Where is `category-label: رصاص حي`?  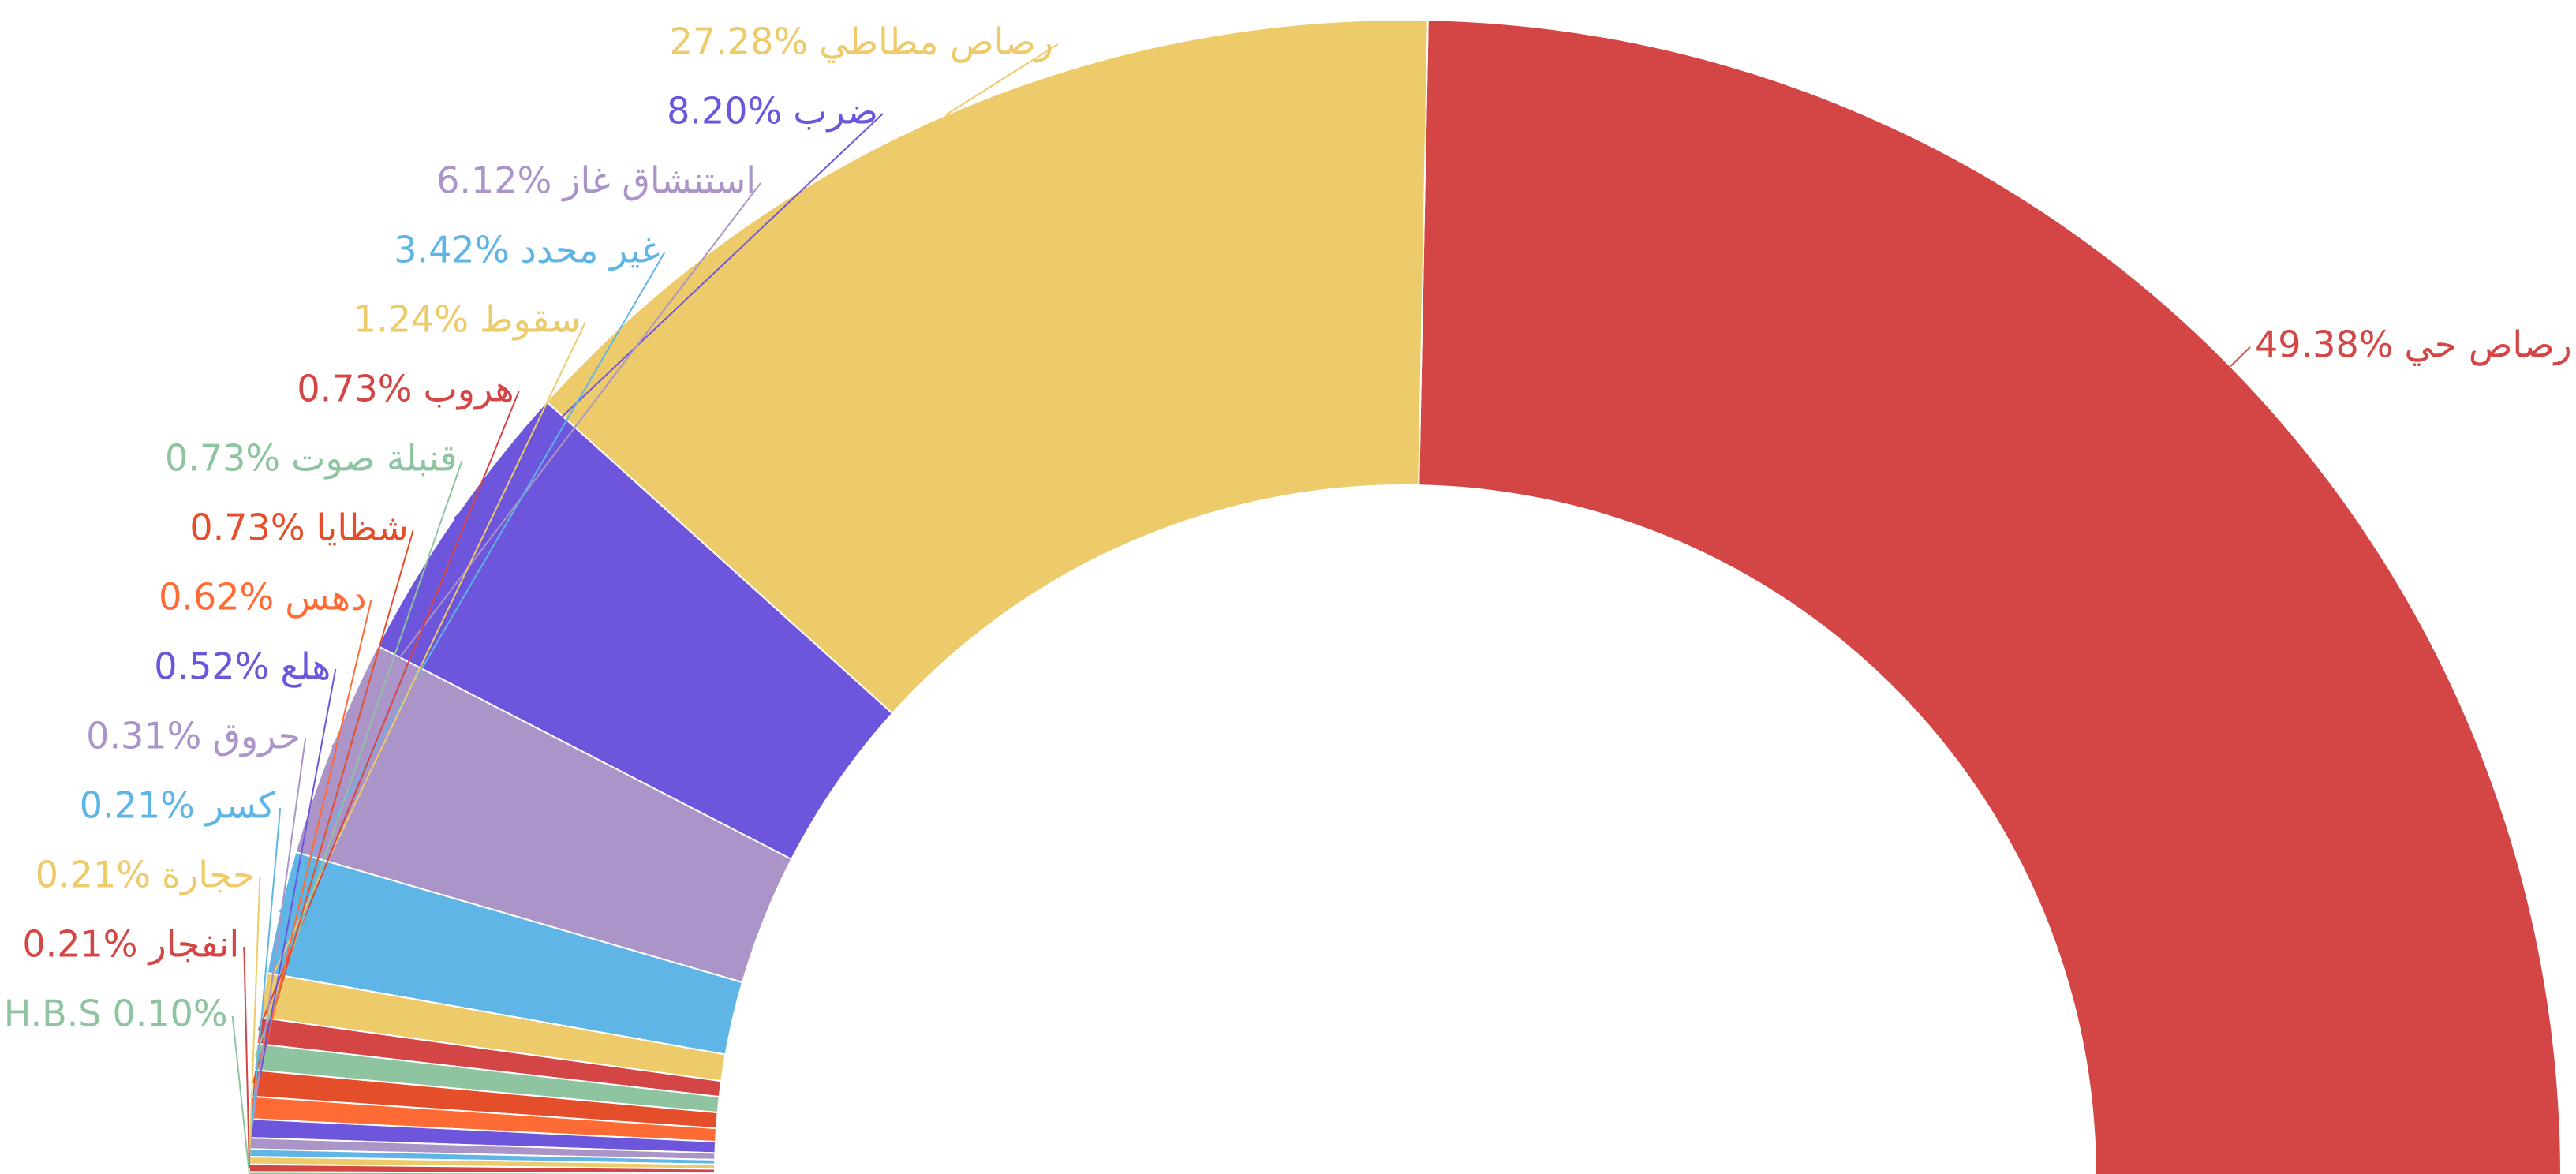
category-label: رصاص حي is located at coordinates (2487, 345).